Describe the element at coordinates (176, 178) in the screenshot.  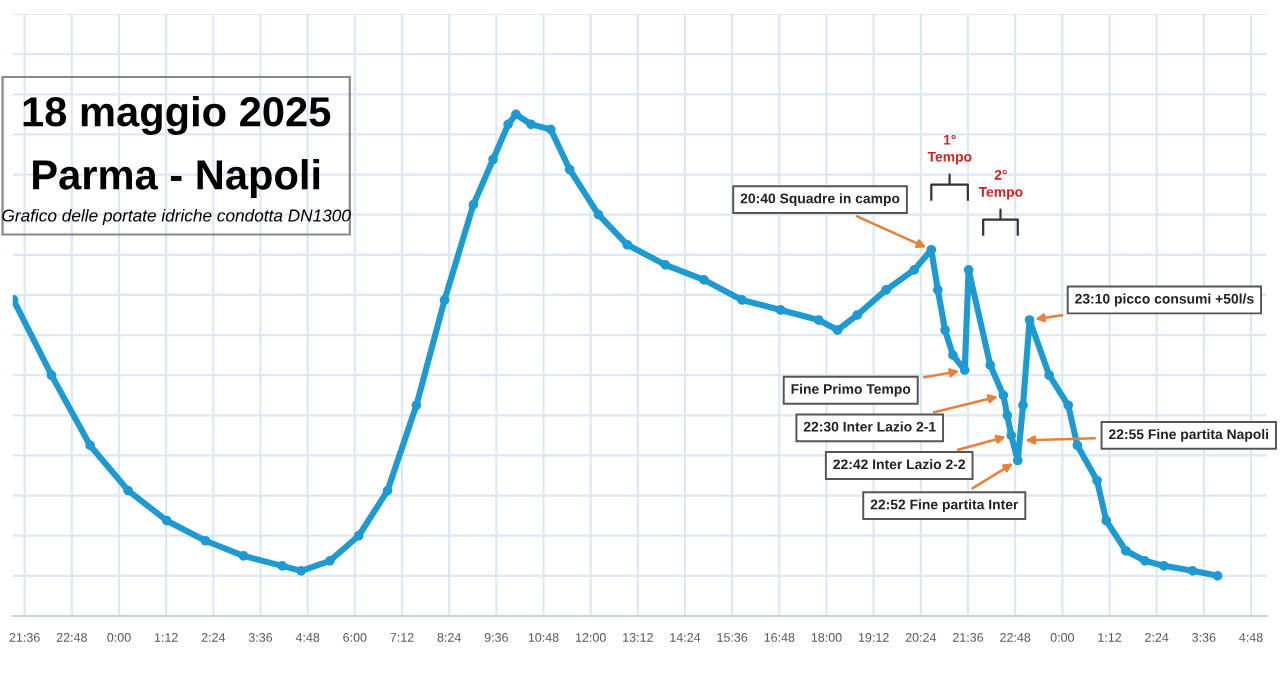
I see `text: Parma - Napoli` at that location.